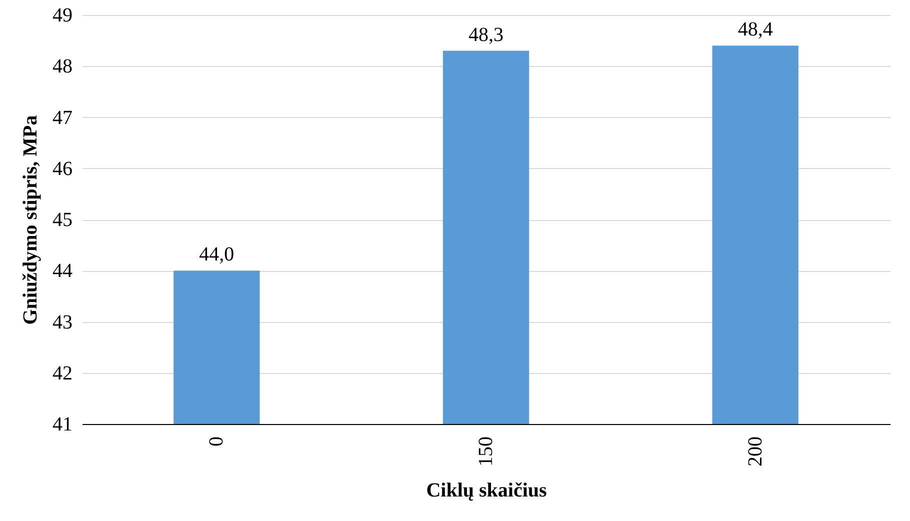  I want to click on y-tick-label: 46, so click(62, 169).